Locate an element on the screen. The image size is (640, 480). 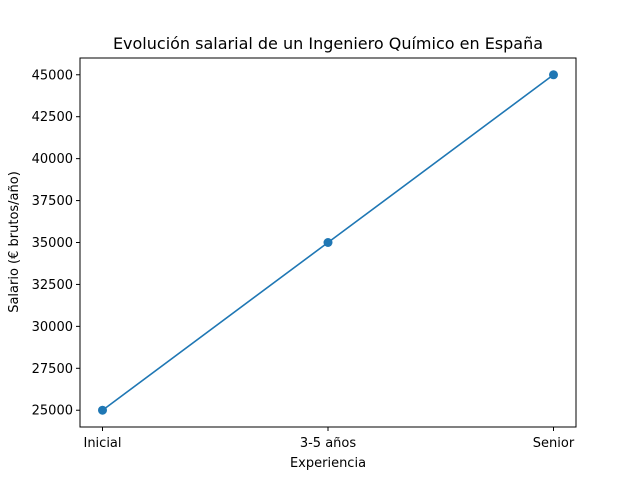
y-tick-label: 27500 is located at coordinates (52, 369).